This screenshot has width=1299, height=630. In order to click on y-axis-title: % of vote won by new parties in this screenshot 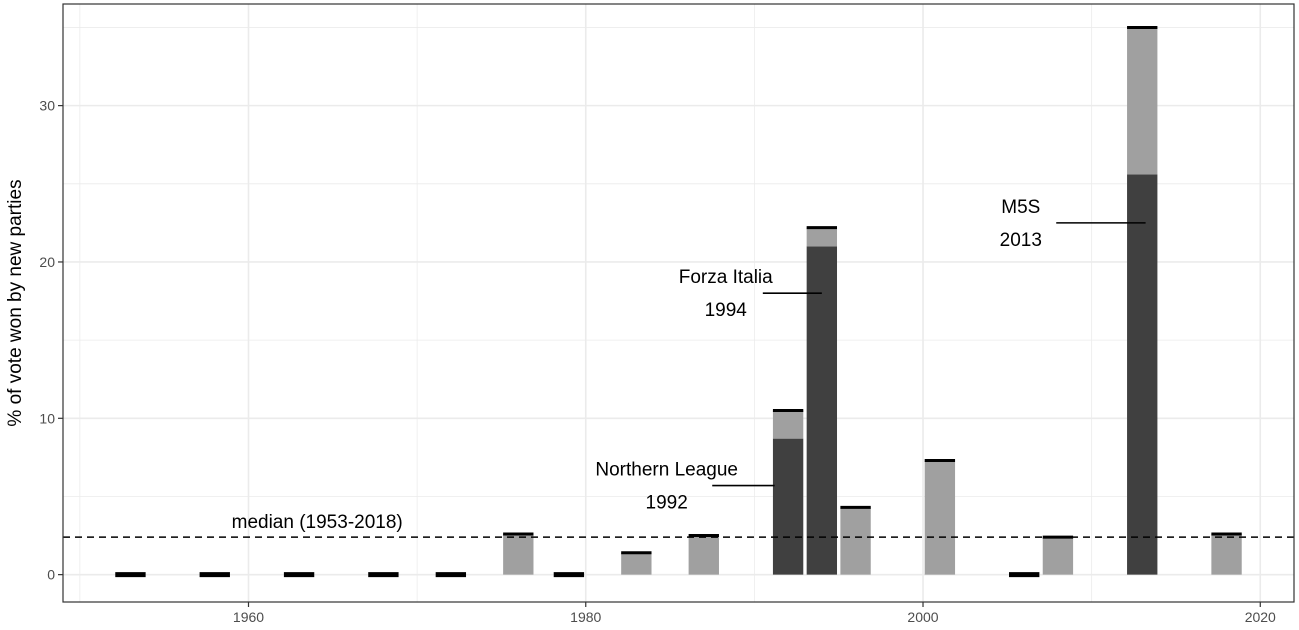, I will do `click(15, 302)`.